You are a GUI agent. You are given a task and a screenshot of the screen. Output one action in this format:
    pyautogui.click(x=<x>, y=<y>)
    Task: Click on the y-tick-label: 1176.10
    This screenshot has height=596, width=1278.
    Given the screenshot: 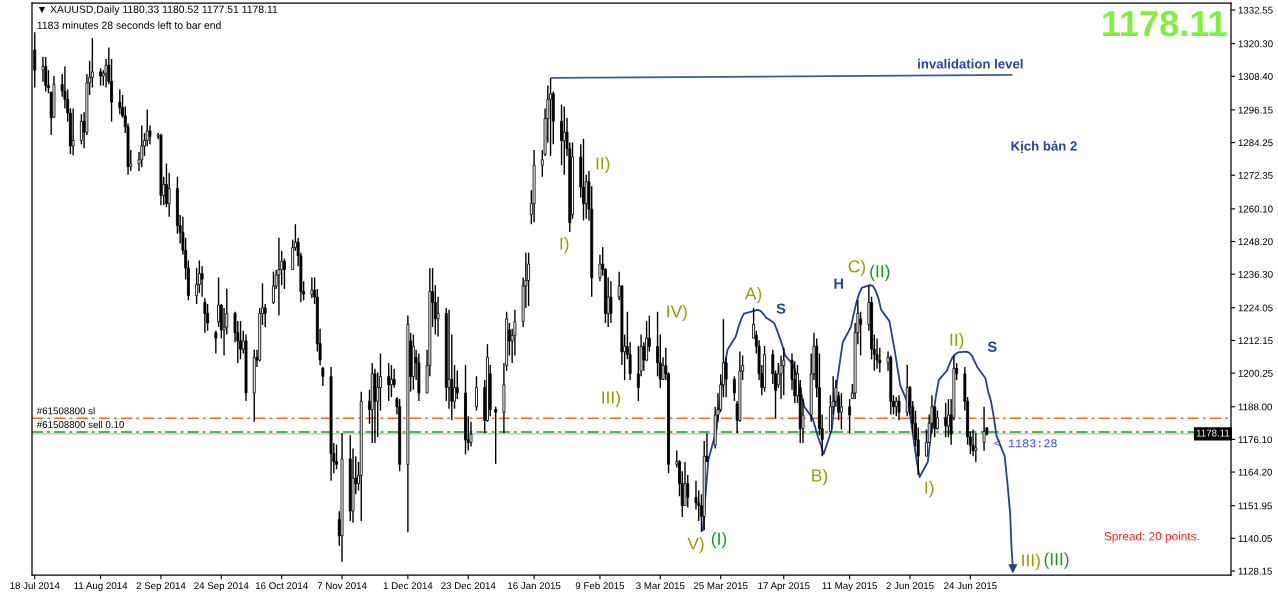 What is the action you would take?
    pyautogui.click(x=1255, y=440)
    